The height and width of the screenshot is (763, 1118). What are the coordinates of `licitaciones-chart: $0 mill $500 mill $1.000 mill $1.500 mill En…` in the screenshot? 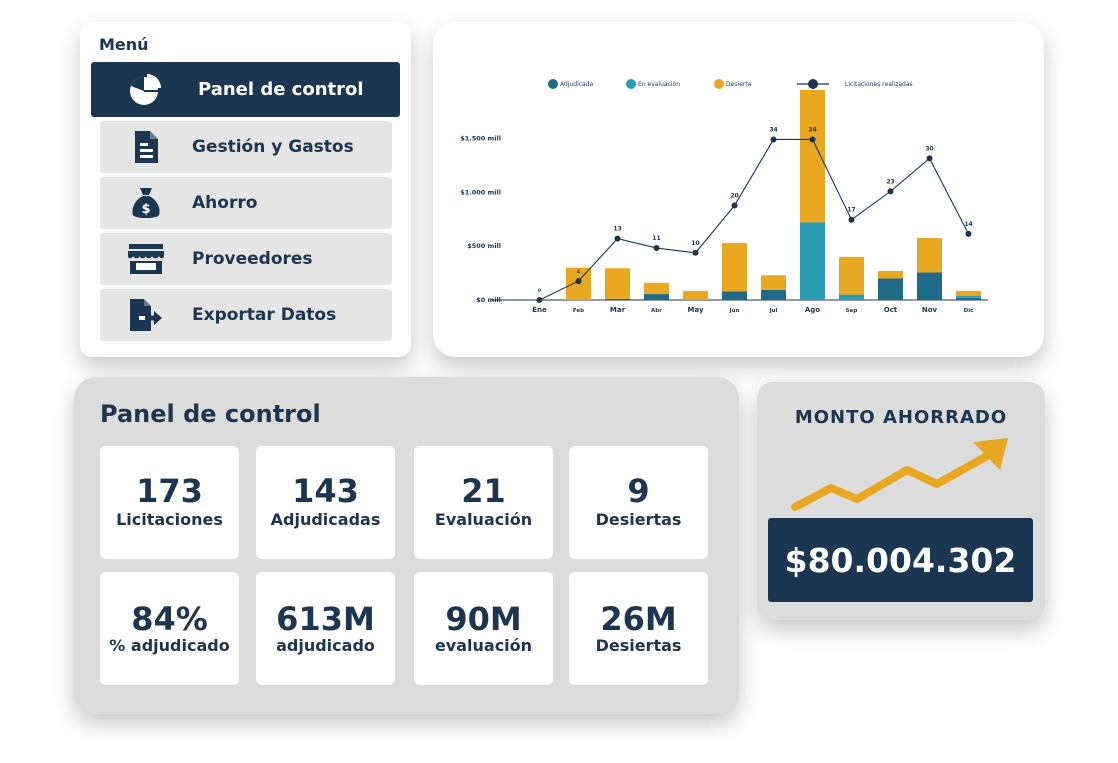 It's located at (724, 196).